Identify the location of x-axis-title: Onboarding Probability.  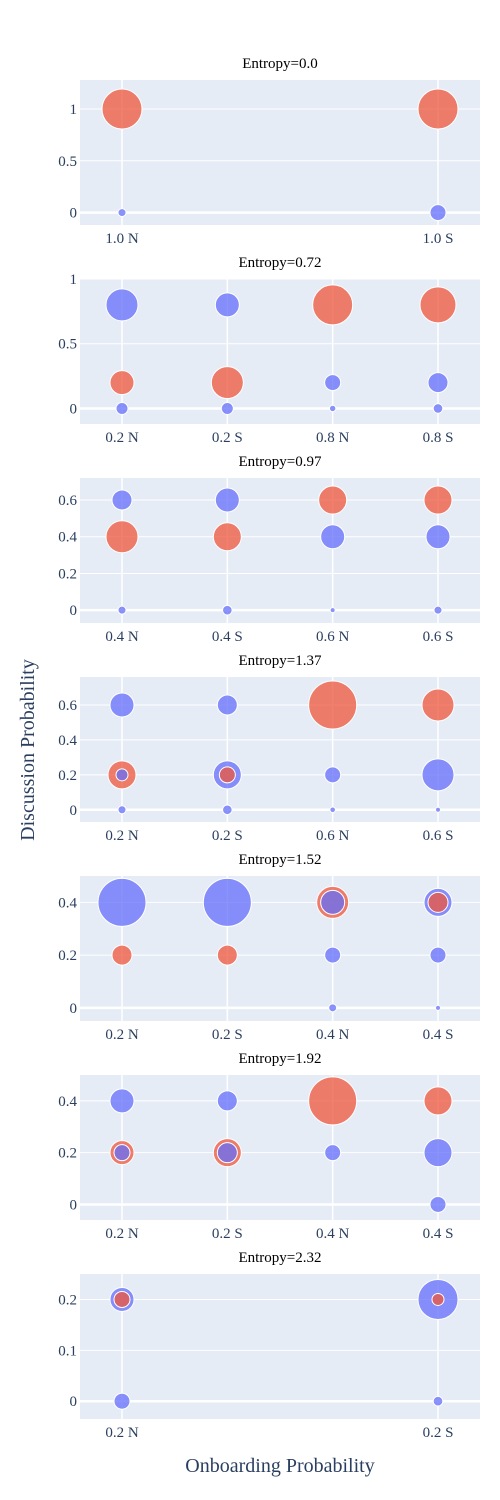
(279, 1466).